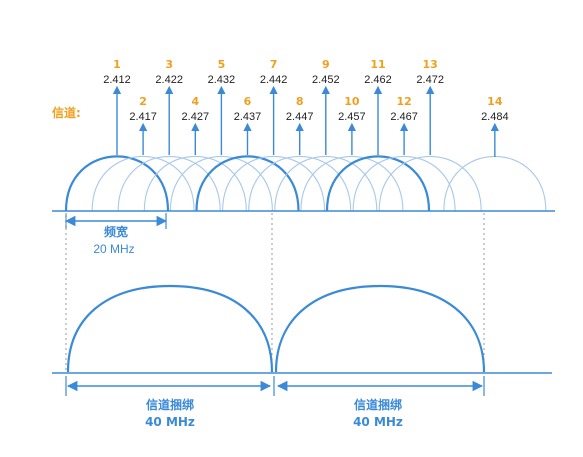 This screenshot has width=583, height=457. Describe the element at coordinates (274, 64) in the screenshot. I see `channel-number-7: 7` at that location.